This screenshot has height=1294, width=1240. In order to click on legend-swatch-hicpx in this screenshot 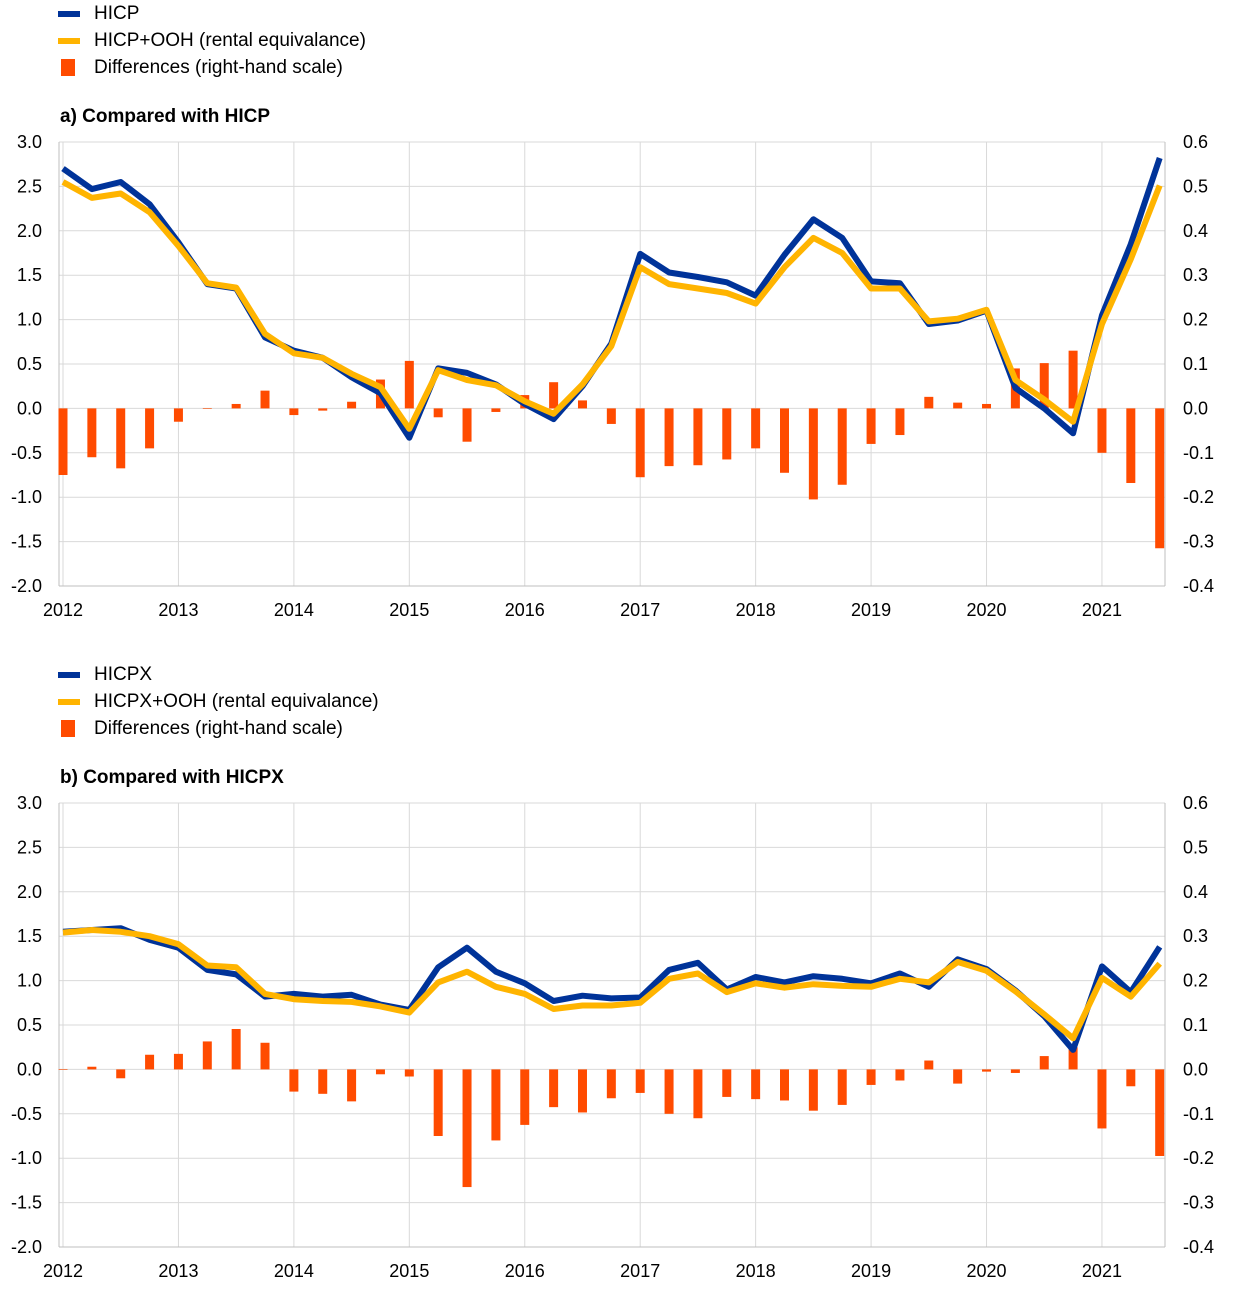, I will do `click(69, 674)`.